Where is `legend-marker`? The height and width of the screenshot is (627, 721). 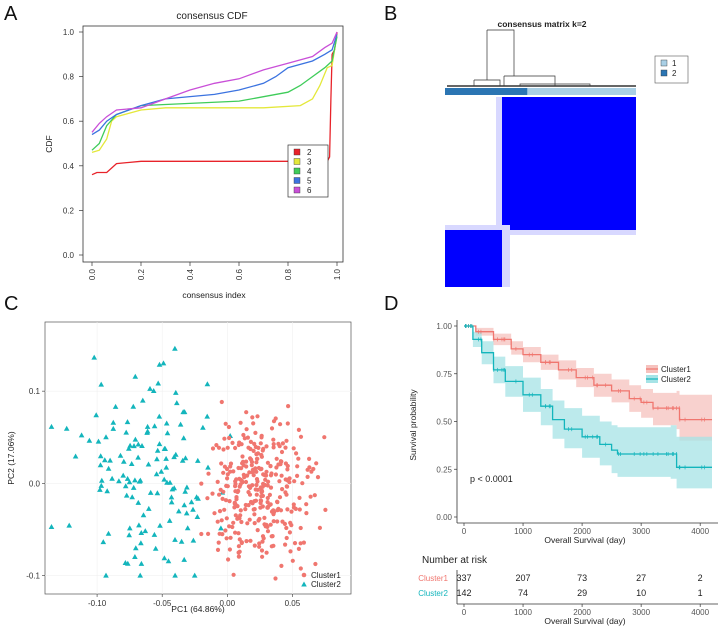
legend-marker is located at coordinates (304, 575).